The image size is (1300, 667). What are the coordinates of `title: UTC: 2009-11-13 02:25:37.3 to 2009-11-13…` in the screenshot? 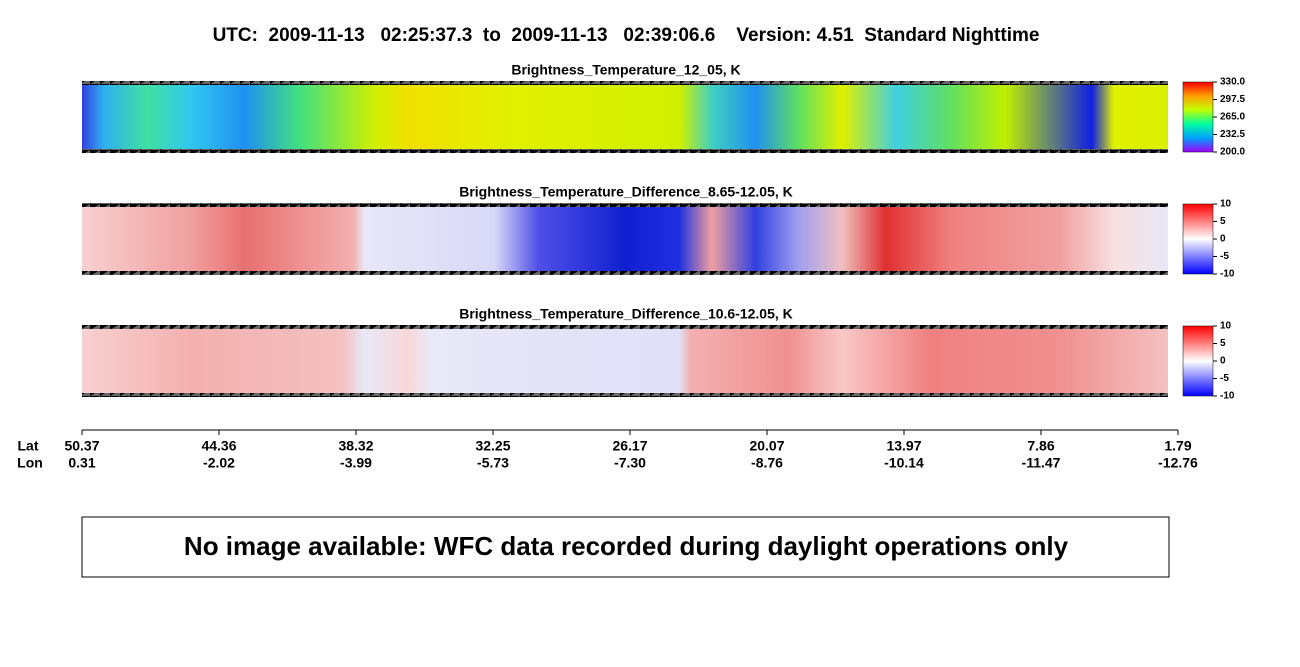 It's located at (626, 35).